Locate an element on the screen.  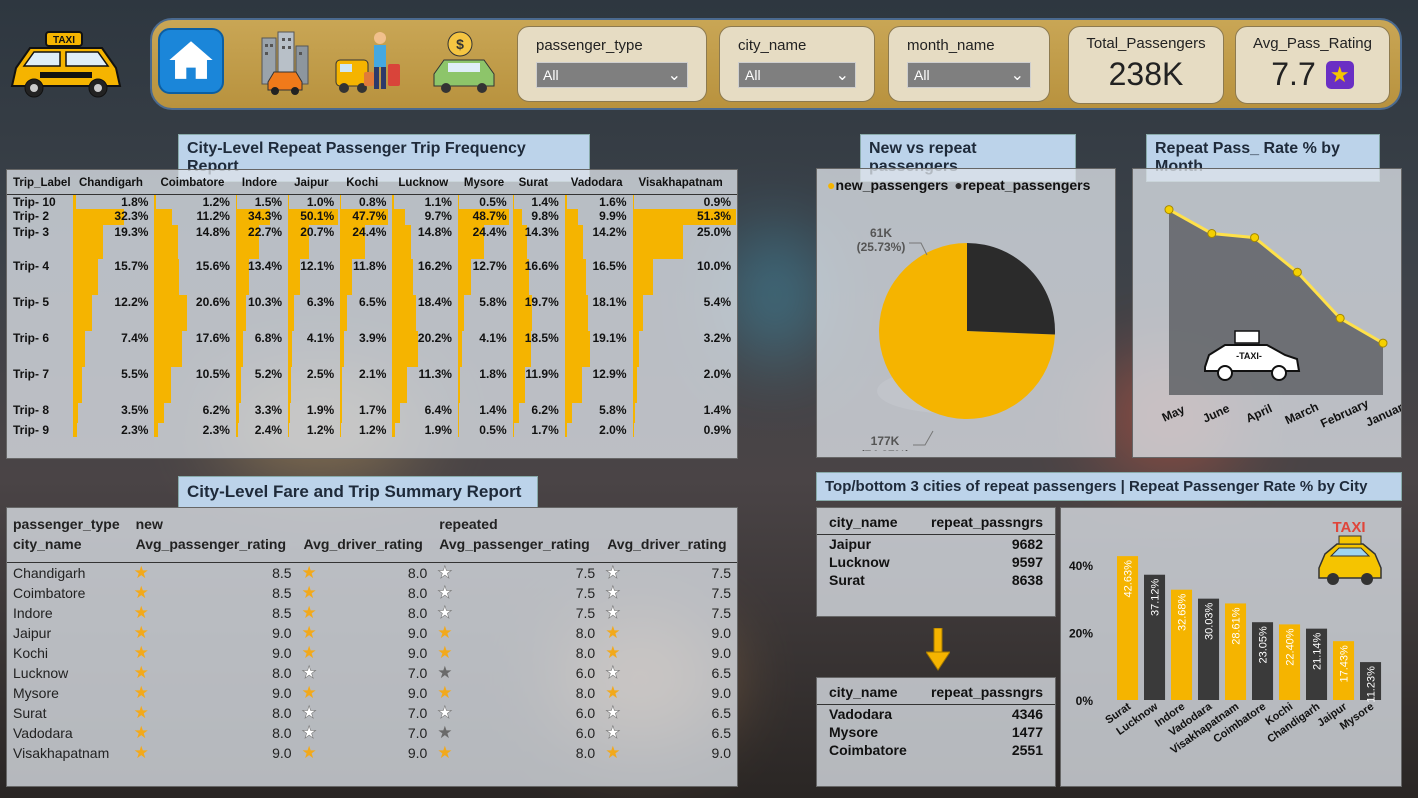
table-cell: 11.8% is located at coordinates (366, 276).